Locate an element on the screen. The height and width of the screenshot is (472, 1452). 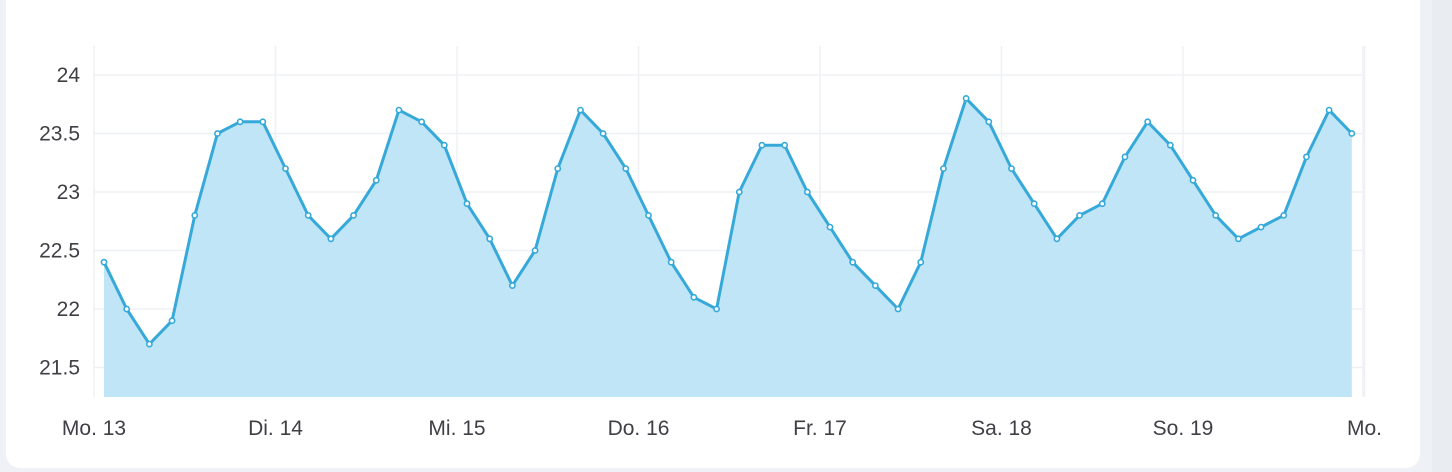
y-tick-label: 22 is located at coordinates (68, 309).